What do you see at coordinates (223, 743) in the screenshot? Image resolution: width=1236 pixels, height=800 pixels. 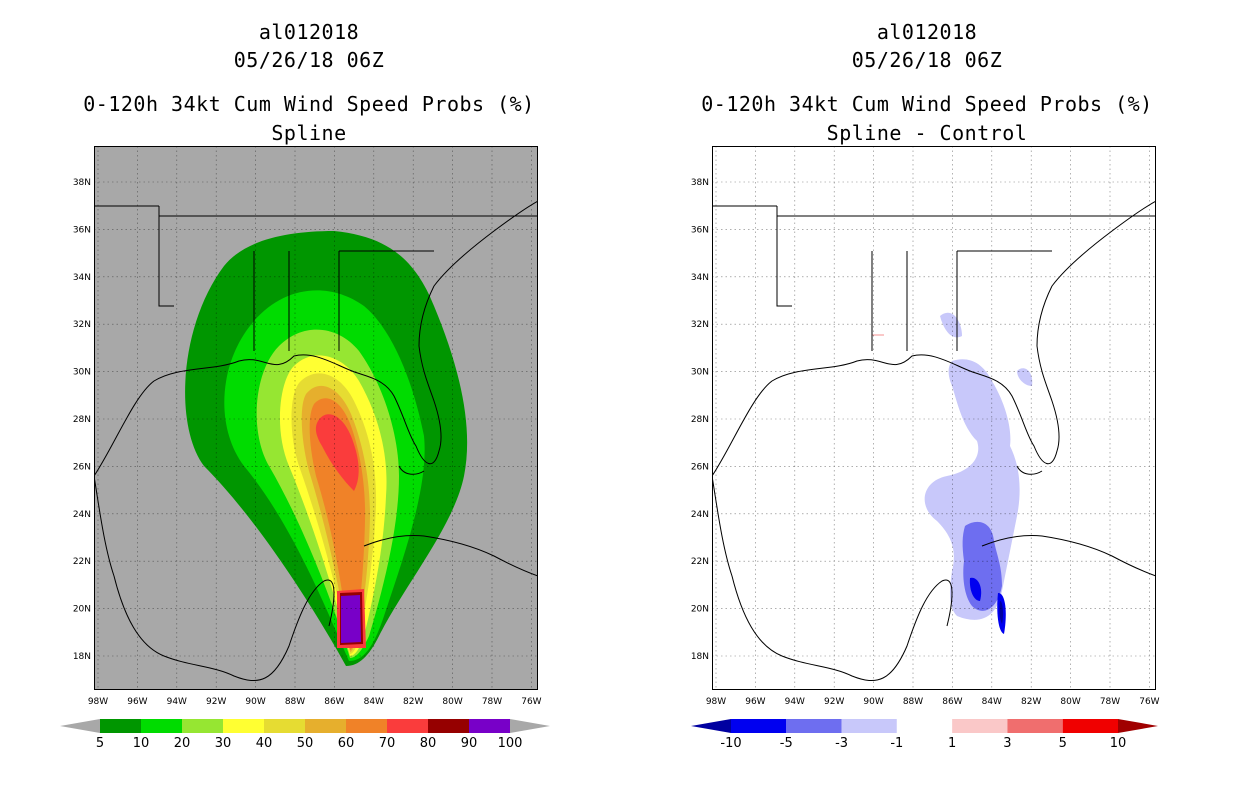 I see `colorbar-label: 30` at bounding box center [223, 743].